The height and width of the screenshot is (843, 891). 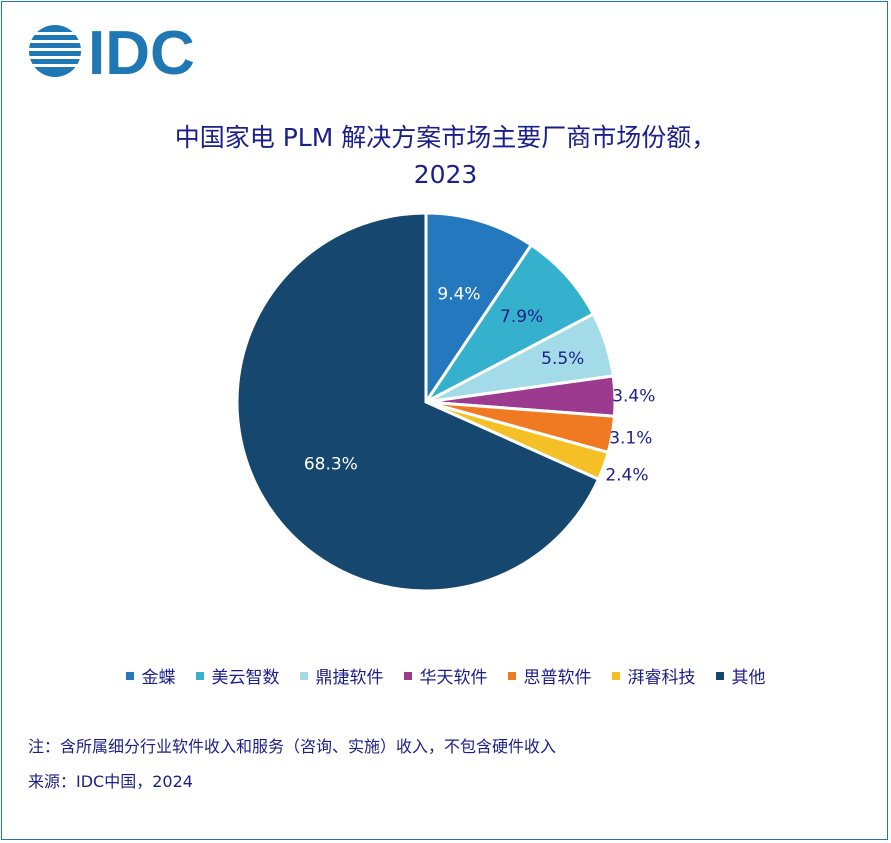 I want to click on legend-item: 湃睿科技, so click(x=653, y=675).